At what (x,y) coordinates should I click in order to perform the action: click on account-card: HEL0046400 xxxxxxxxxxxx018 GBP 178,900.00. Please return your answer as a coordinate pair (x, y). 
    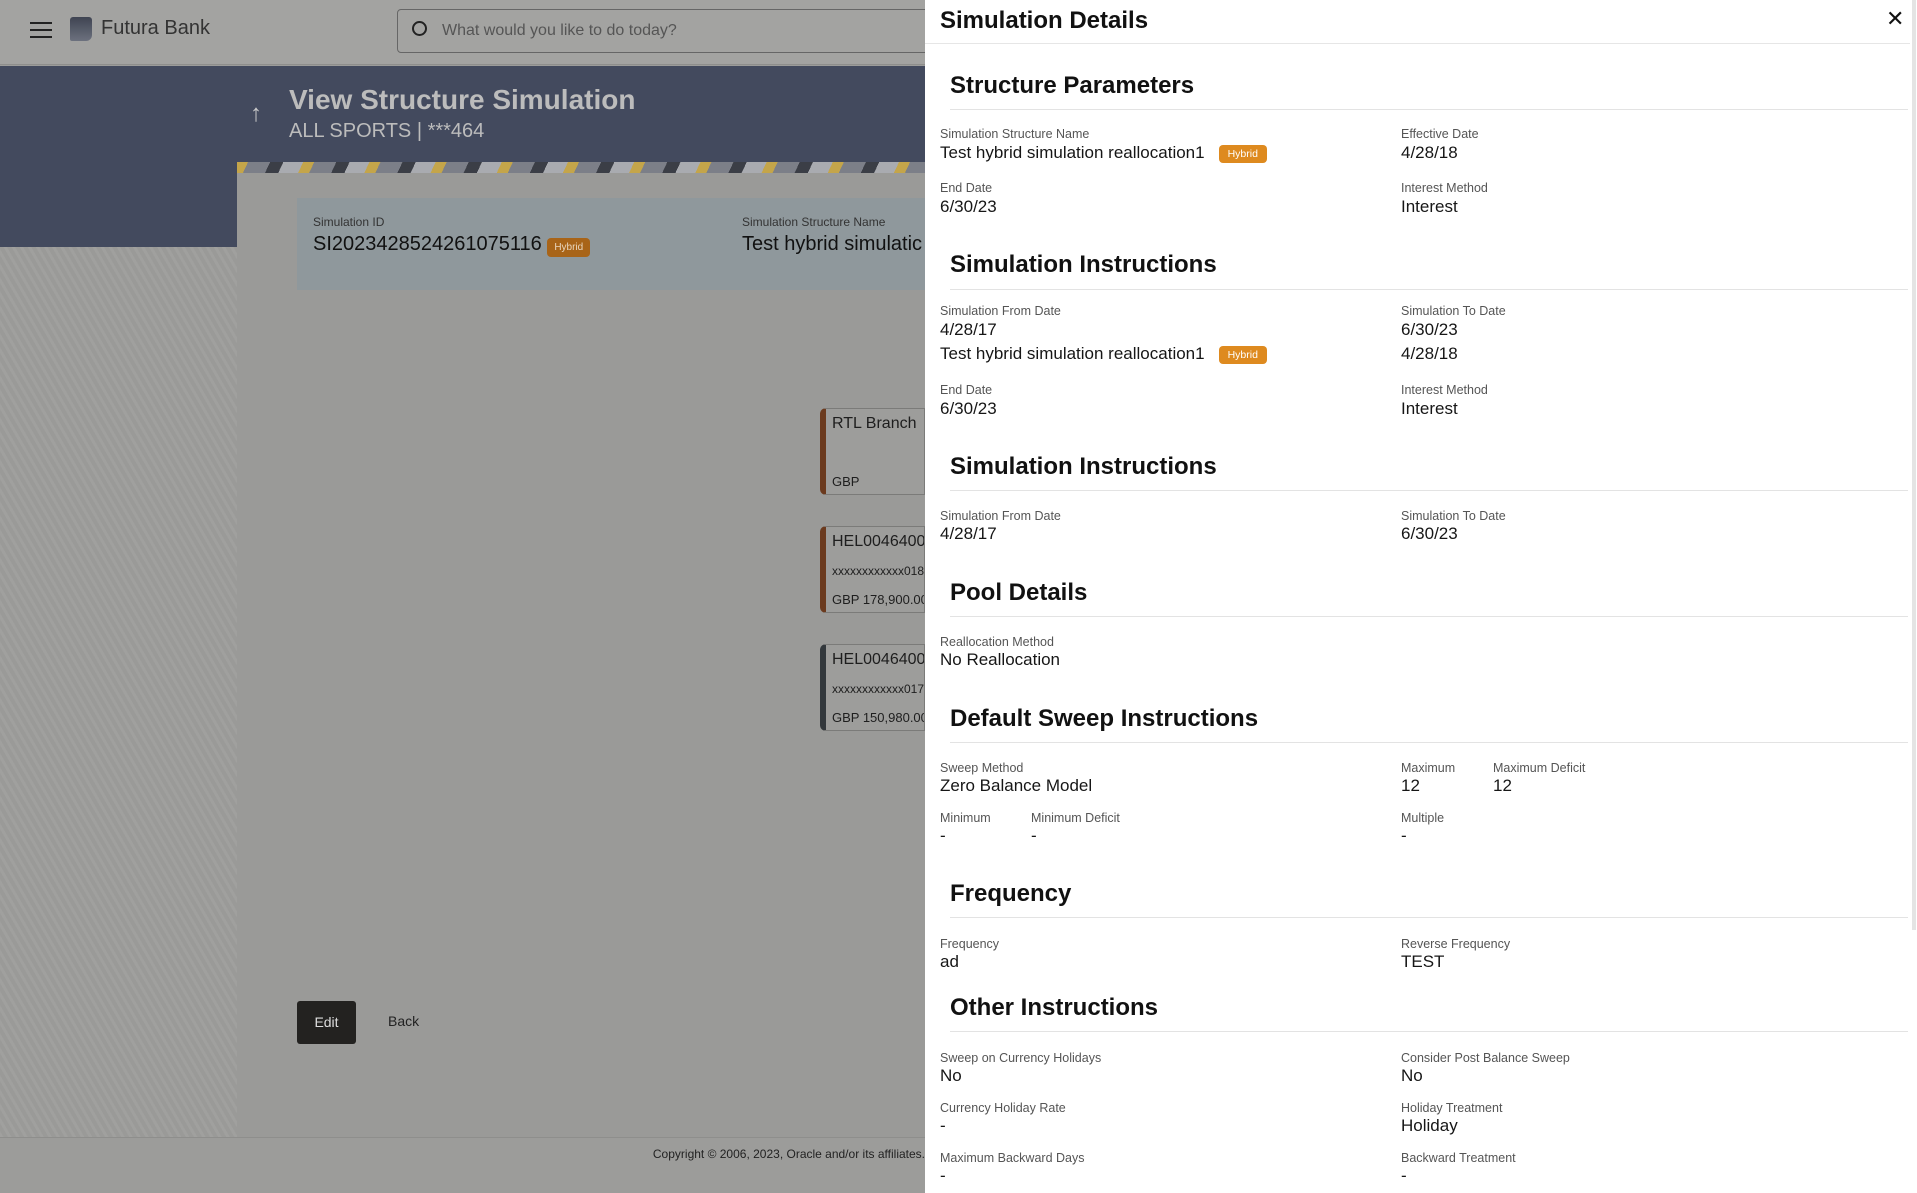
    Looking at the image, I should click on (872, 569).